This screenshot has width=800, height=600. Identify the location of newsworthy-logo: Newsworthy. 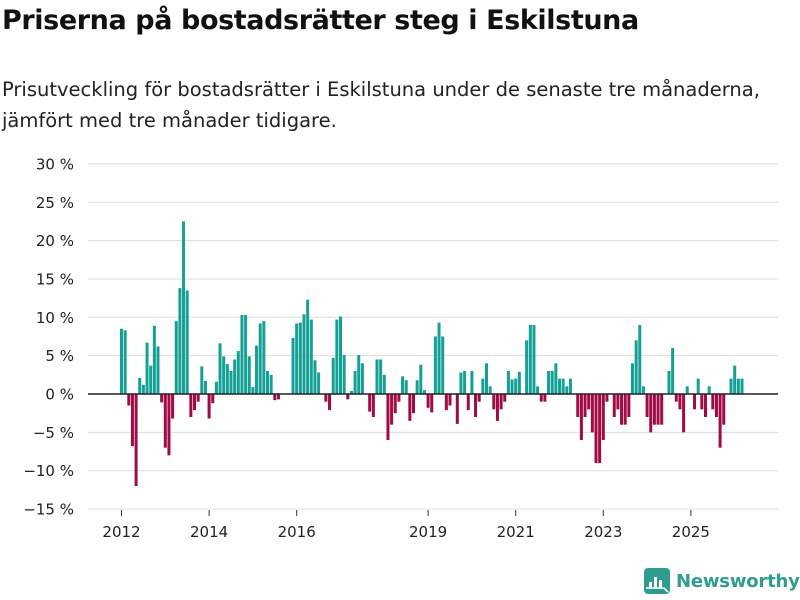
(722, 581).